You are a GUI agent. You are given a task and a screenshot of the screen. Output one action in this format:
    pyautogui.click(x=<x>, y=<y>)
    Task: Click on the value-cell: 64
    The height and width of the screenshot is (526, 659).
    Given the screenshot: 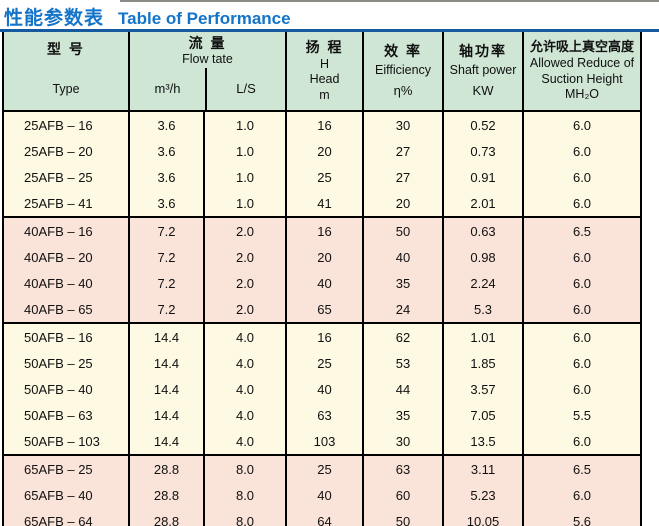 What is the action you would take?
    pyautogui.click(x=324, y=517)
    